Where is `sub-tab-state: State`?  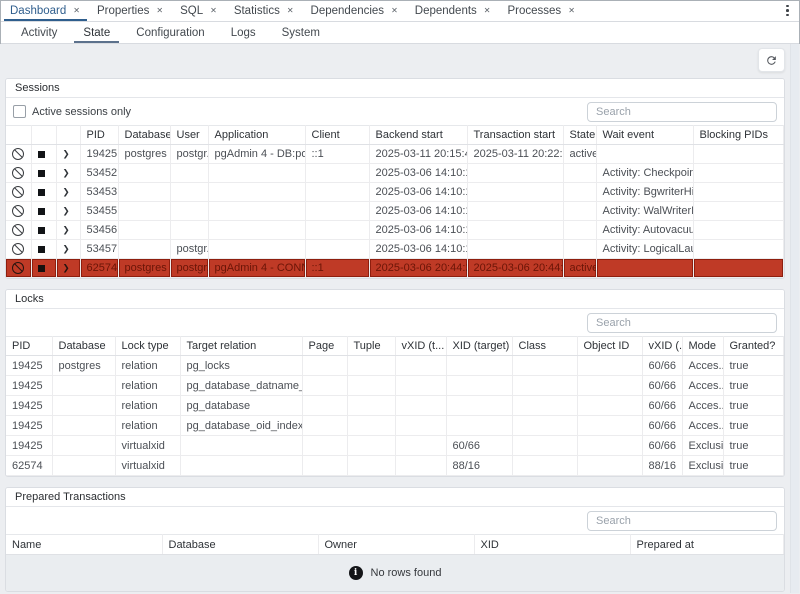 sub-tab-state: State is located at coordinates (96, 32).